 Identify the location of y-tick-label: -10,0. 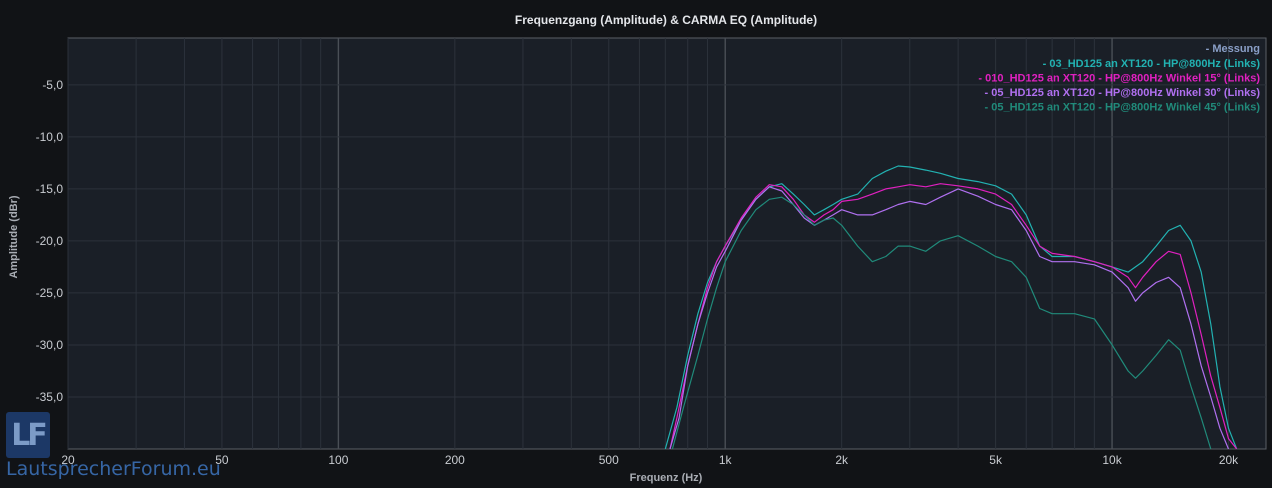
(50, 137).